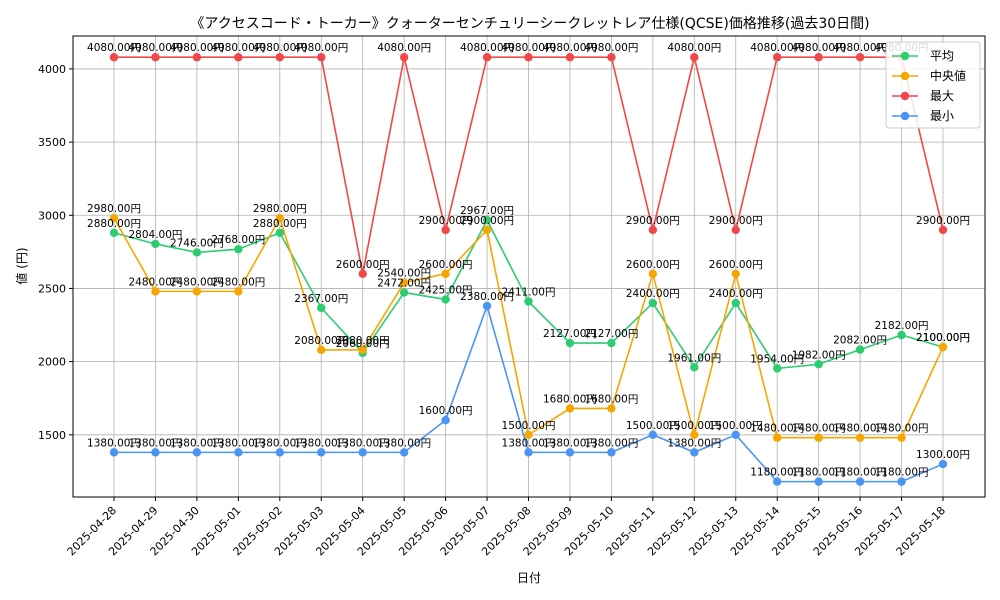 This screenshot has height=600, width=1000. Describe the element at coordinates (942, 116) in the screenshot. I see `legend-label: 最小` at that location.